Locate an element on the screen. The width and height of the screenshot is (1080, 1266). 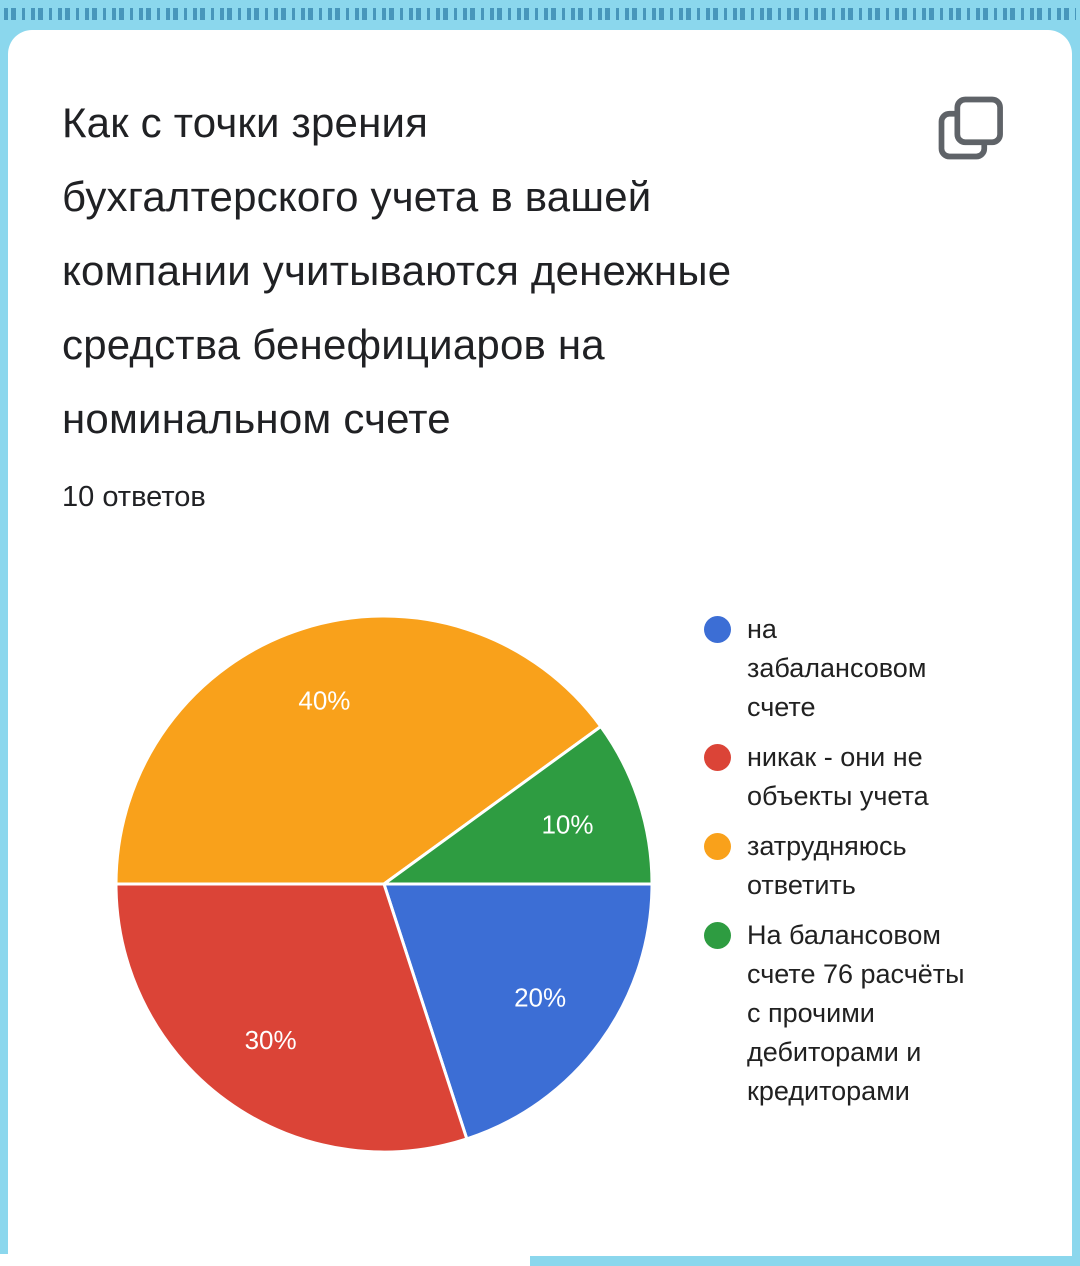
responses-count: 10 ответов is located at coordinates (134, 497).